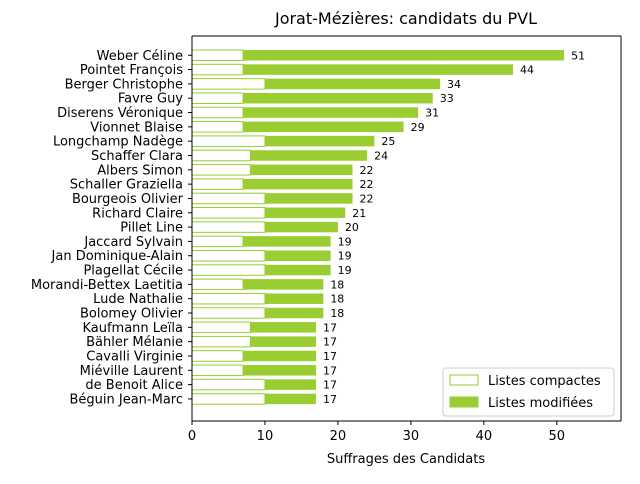 The width and height of the screenshot is (640, 484). I want to click on category-label-richard-claire: Richard Claire, so click(137, 213).